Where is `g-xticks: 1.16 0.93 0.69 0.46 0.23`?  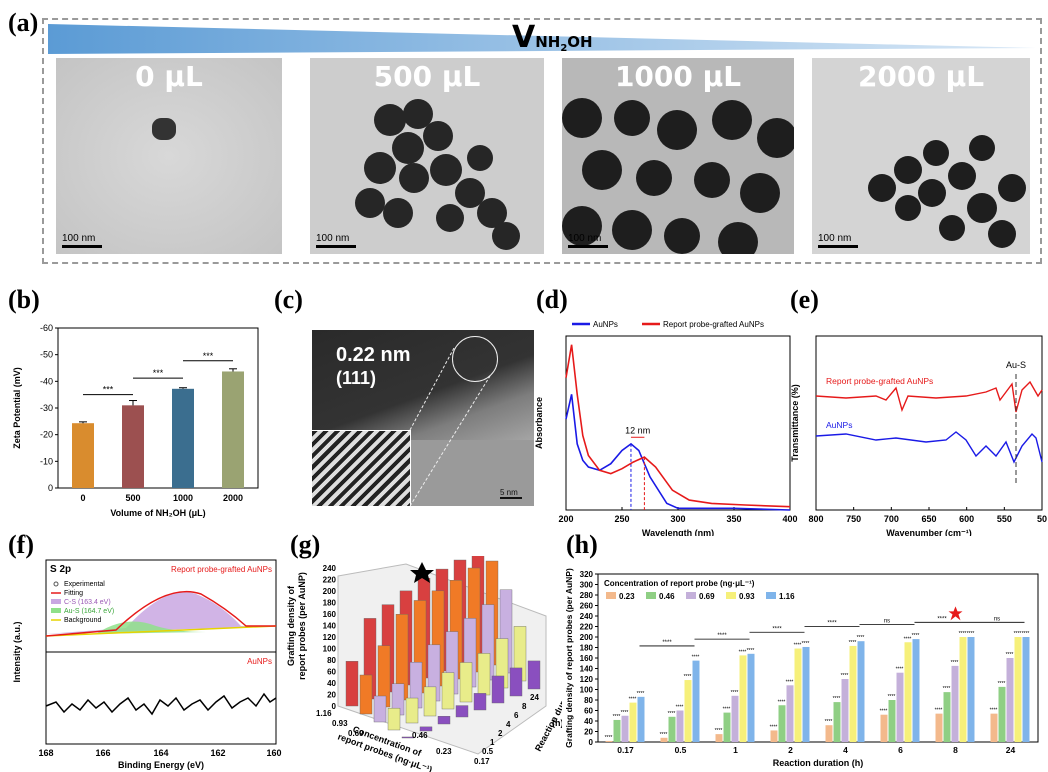
g-xticks: 1.16 0.93 0.69 0.46 0.23 is located at coordinates (384, 732).